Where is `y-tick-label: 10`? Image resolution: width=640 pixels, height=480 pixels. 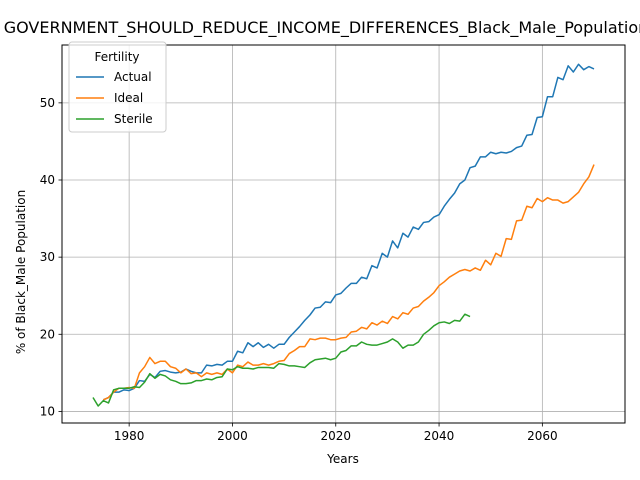 y-tick-label: 10 is located at coordinates (47, 411).